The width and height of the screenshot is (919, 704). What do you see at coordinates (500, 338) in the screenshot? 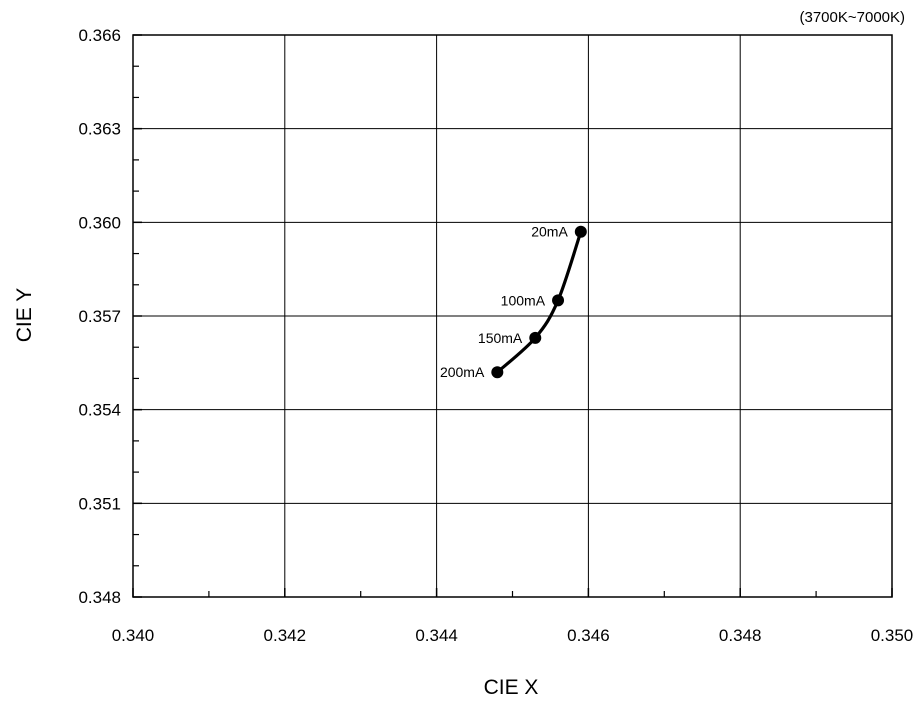
I see `point-label: 150mA` at bounding box center [500, 338].